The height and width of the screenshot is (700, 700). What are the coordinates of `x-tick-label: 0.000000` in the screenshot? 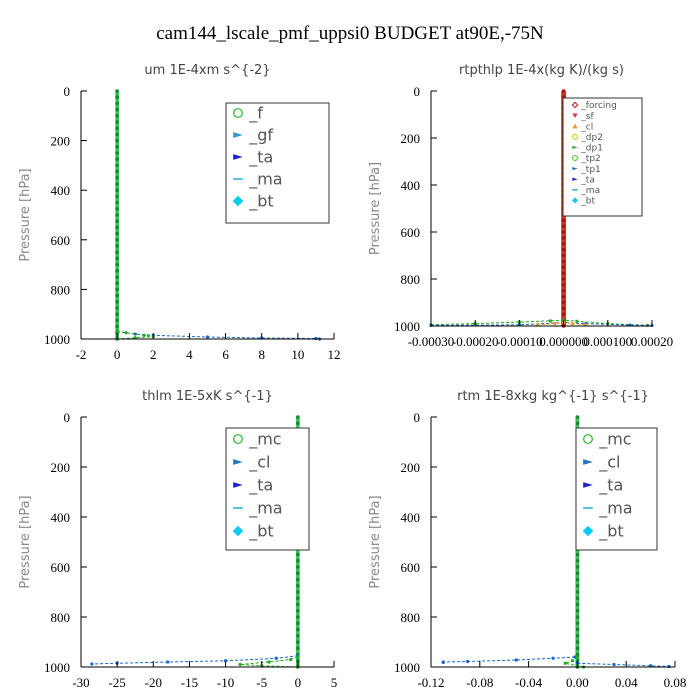 It's located at (563, 341).